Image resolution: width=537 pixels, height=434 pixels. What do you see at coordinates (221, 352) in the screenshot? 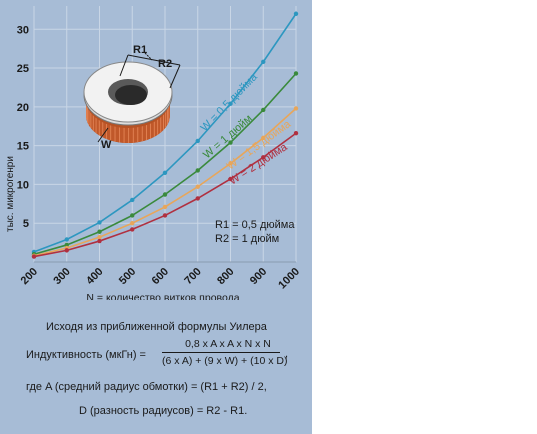
I see `formula-fraction-bar` at bounding box center [221, 352].